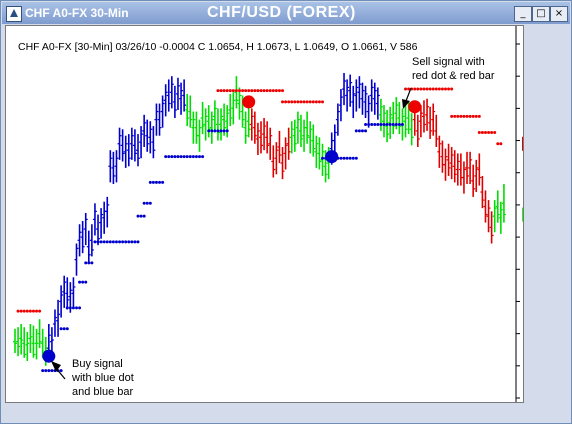  I want to click on sell-arrow-head, so click(406, 104).